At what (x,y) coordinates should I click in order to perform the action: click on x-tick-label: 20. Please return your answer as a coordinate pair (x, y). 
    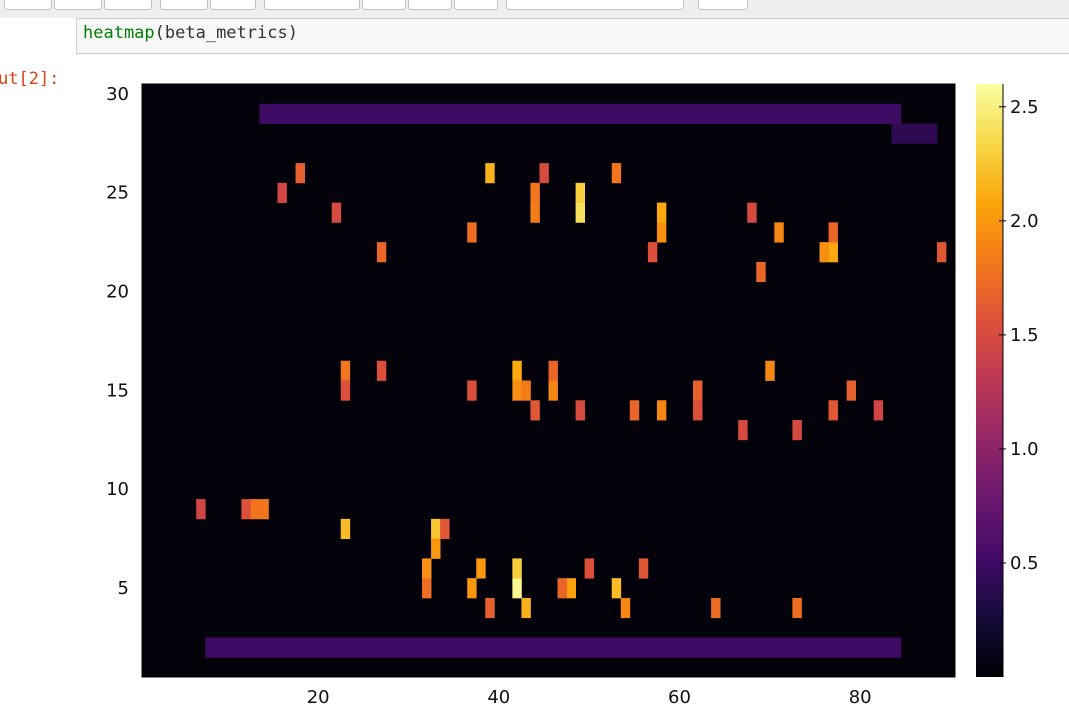
    Looking at the image, I should click on (318, 697).